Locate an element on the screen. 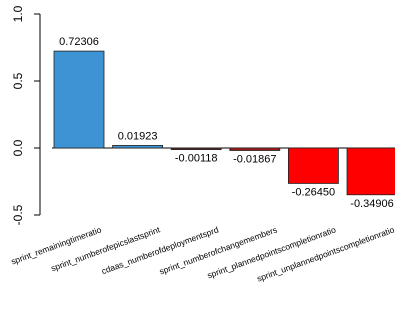  data-label: -0.01867 is located at coordinates (254, 160).